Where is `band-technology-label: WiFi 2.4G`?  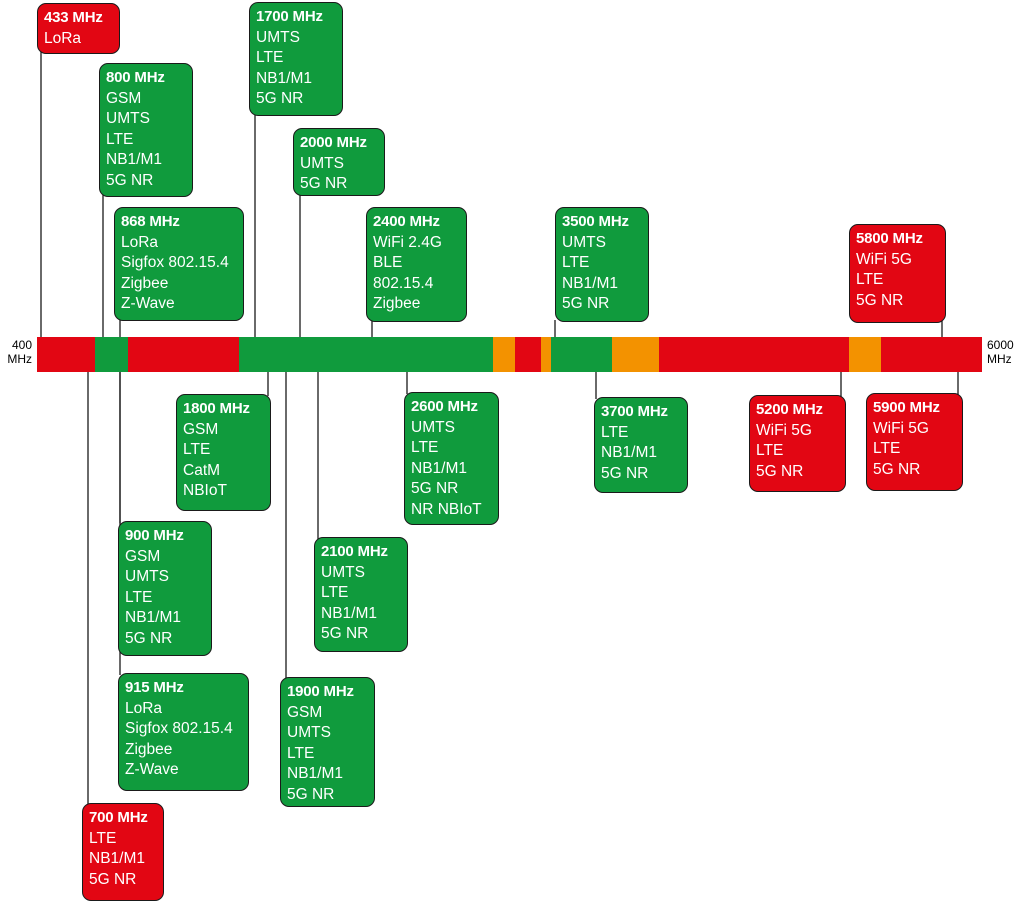
band-technology-label: WiFi 2.4G is located at coordinates (407, 242).